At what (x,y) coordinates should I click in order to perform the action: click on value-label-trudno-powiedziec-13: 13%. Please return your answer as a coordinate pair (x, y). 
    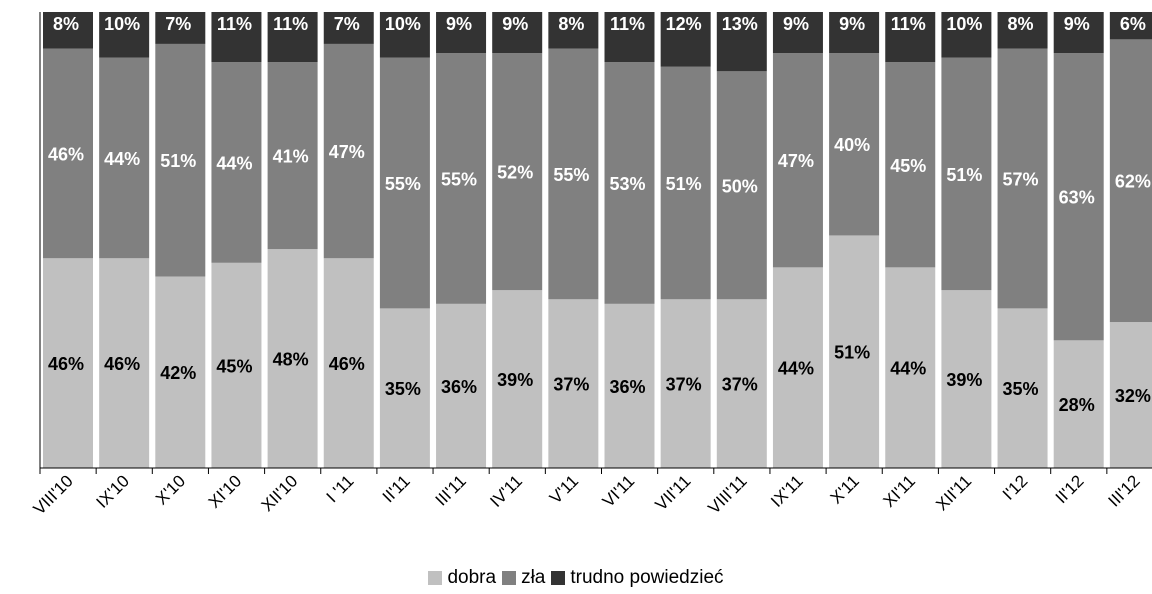
    Looking at the image, I should click on (740, 24).